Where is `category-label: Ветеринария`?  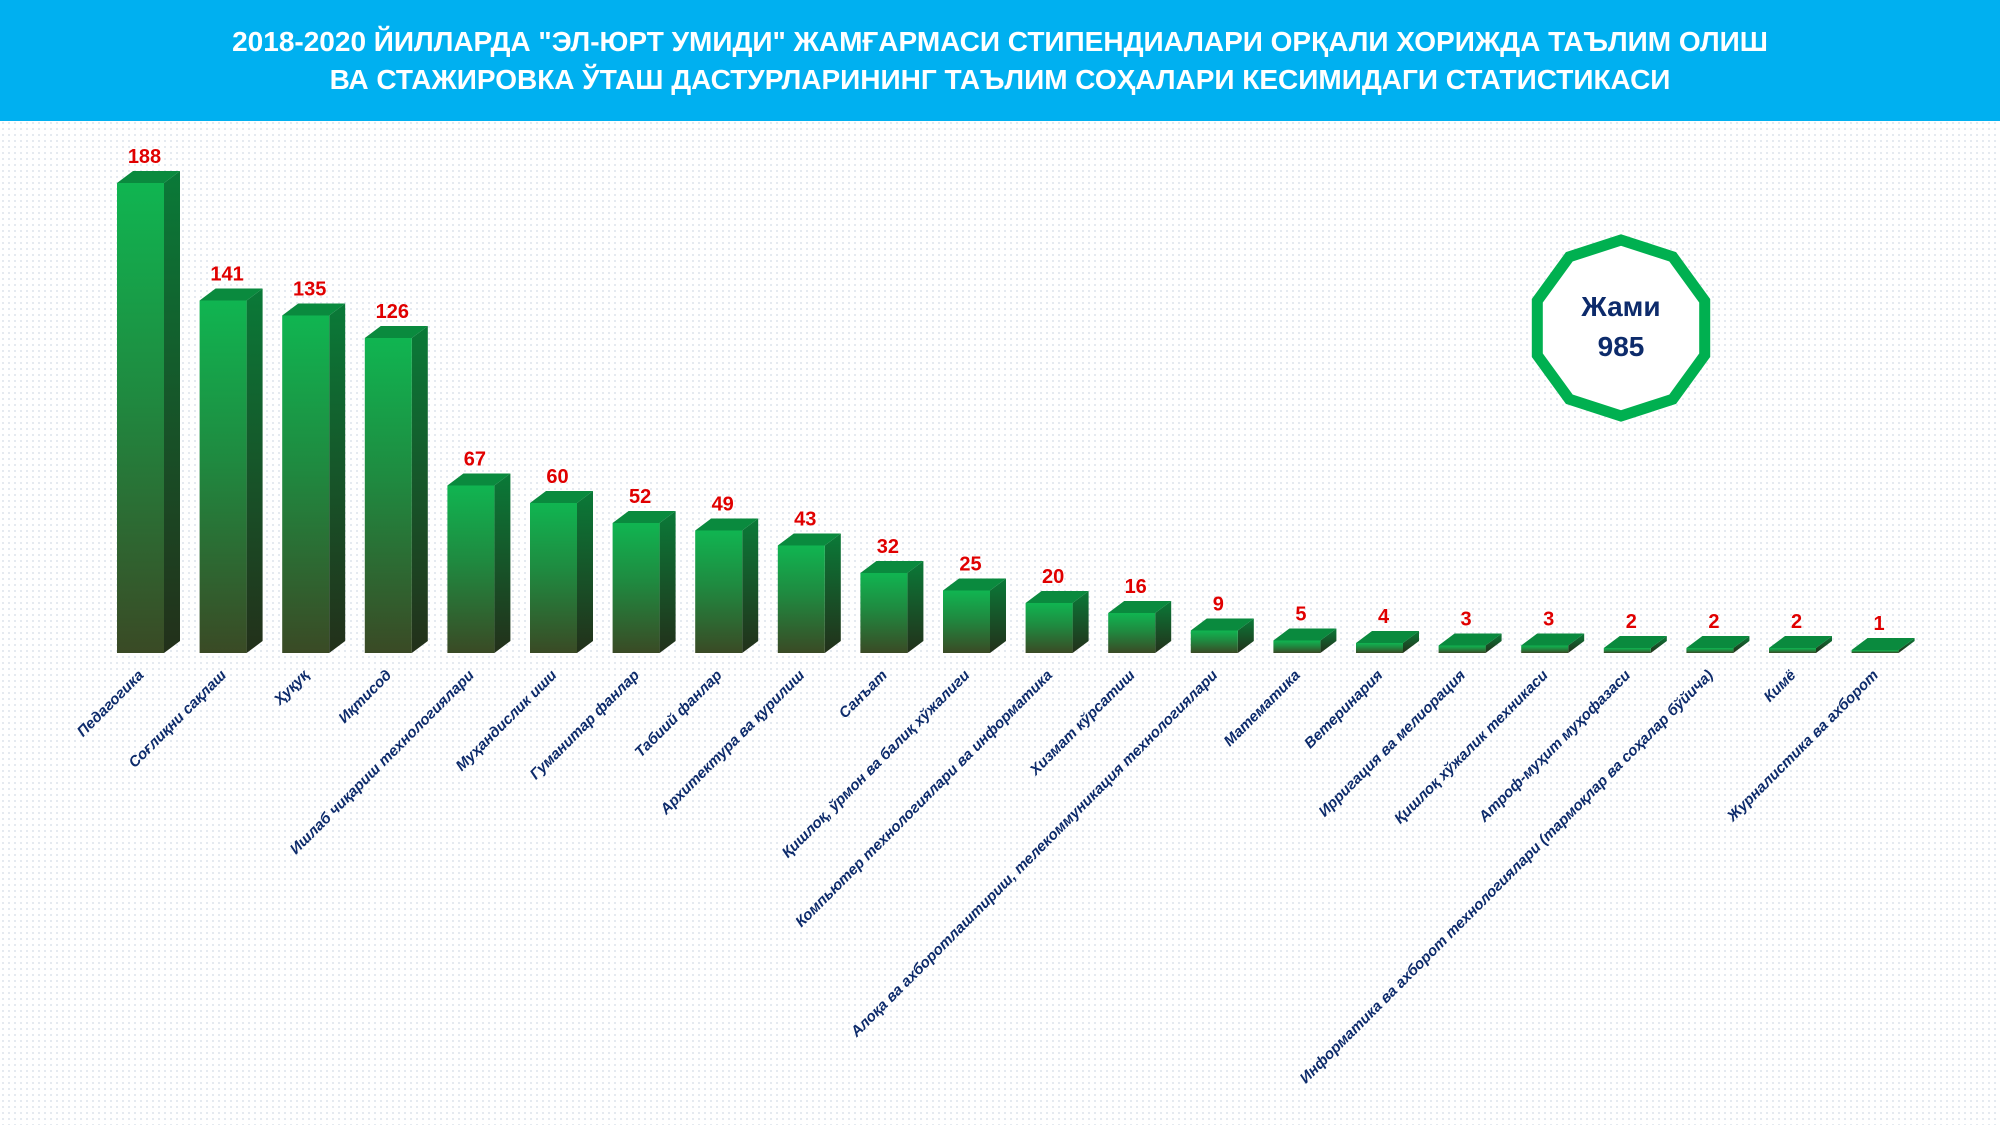
category-label: Ветеринария is located at coordinates (1343, 709).